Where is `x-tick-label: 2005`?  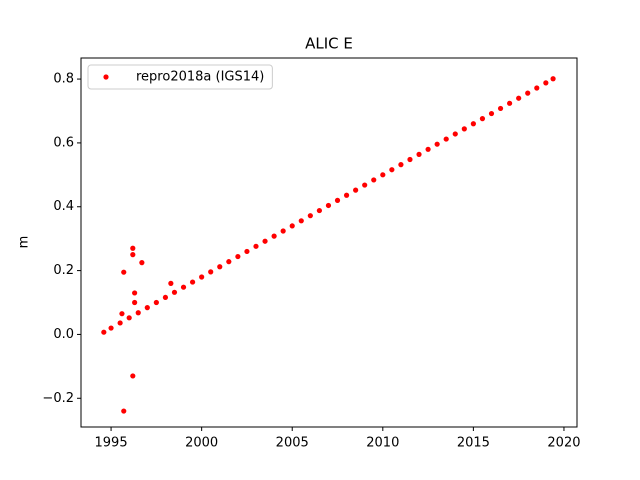
x-tick-label: 2005 is located at coordinates (292, 443).